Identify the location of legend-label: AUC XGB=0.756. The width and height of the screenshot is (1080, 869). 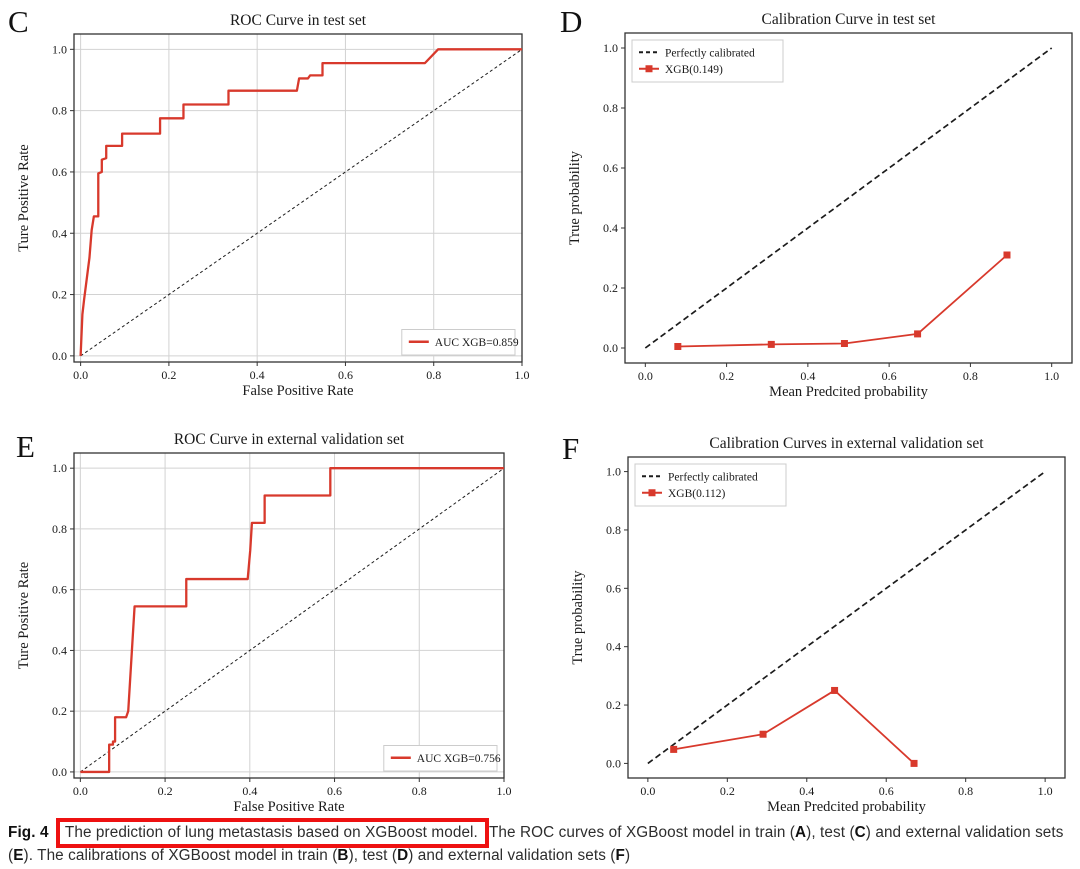
(459, 759).